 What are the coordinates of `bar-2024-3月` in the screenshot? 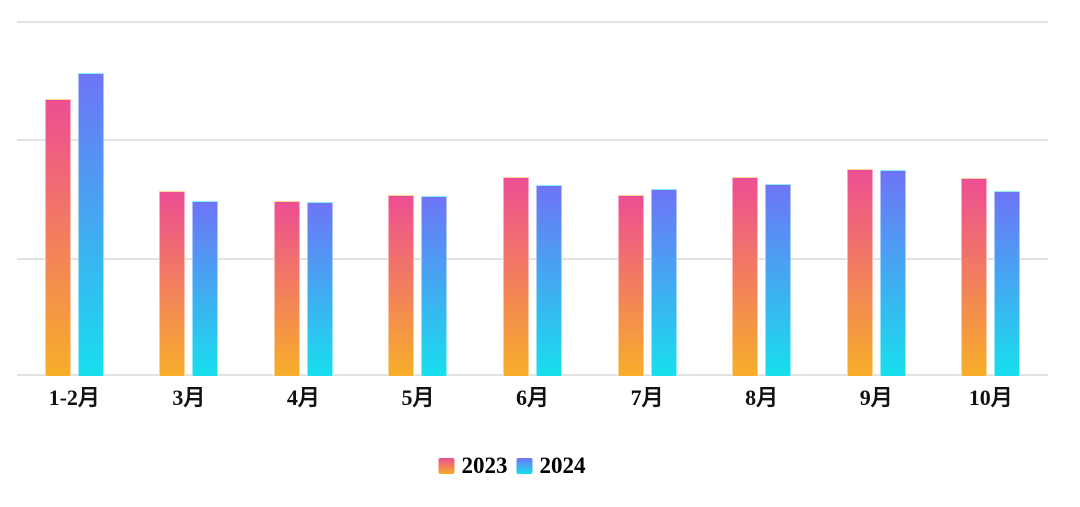 It's located at (205, 288).